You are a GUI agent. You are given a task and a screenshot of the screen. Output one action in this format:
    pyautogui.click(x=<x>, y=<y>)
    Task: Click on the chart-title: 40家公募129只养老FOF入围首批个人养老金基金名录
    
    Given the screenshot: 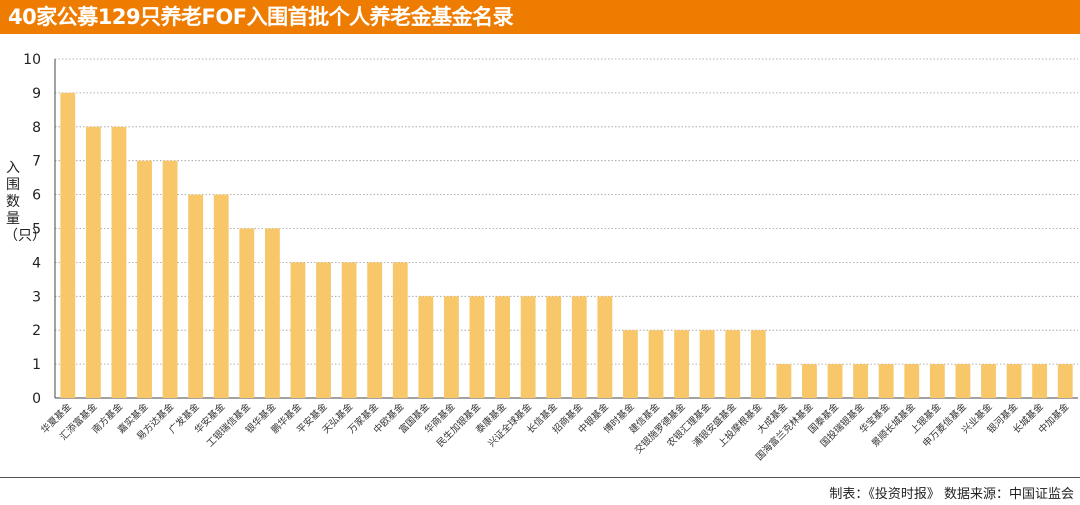 What is the action you would take?
    pyautogui.click(x=261, y=17)
    